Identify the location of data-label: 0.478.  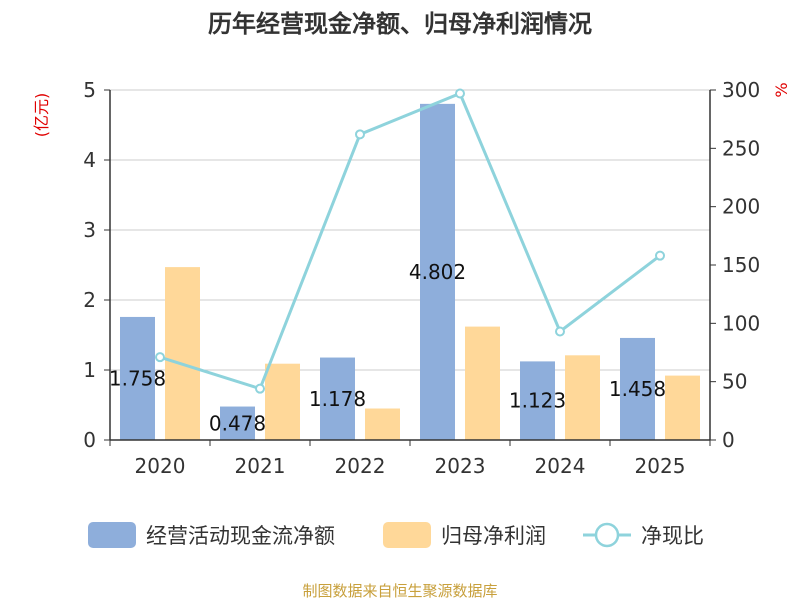
(237, 423).